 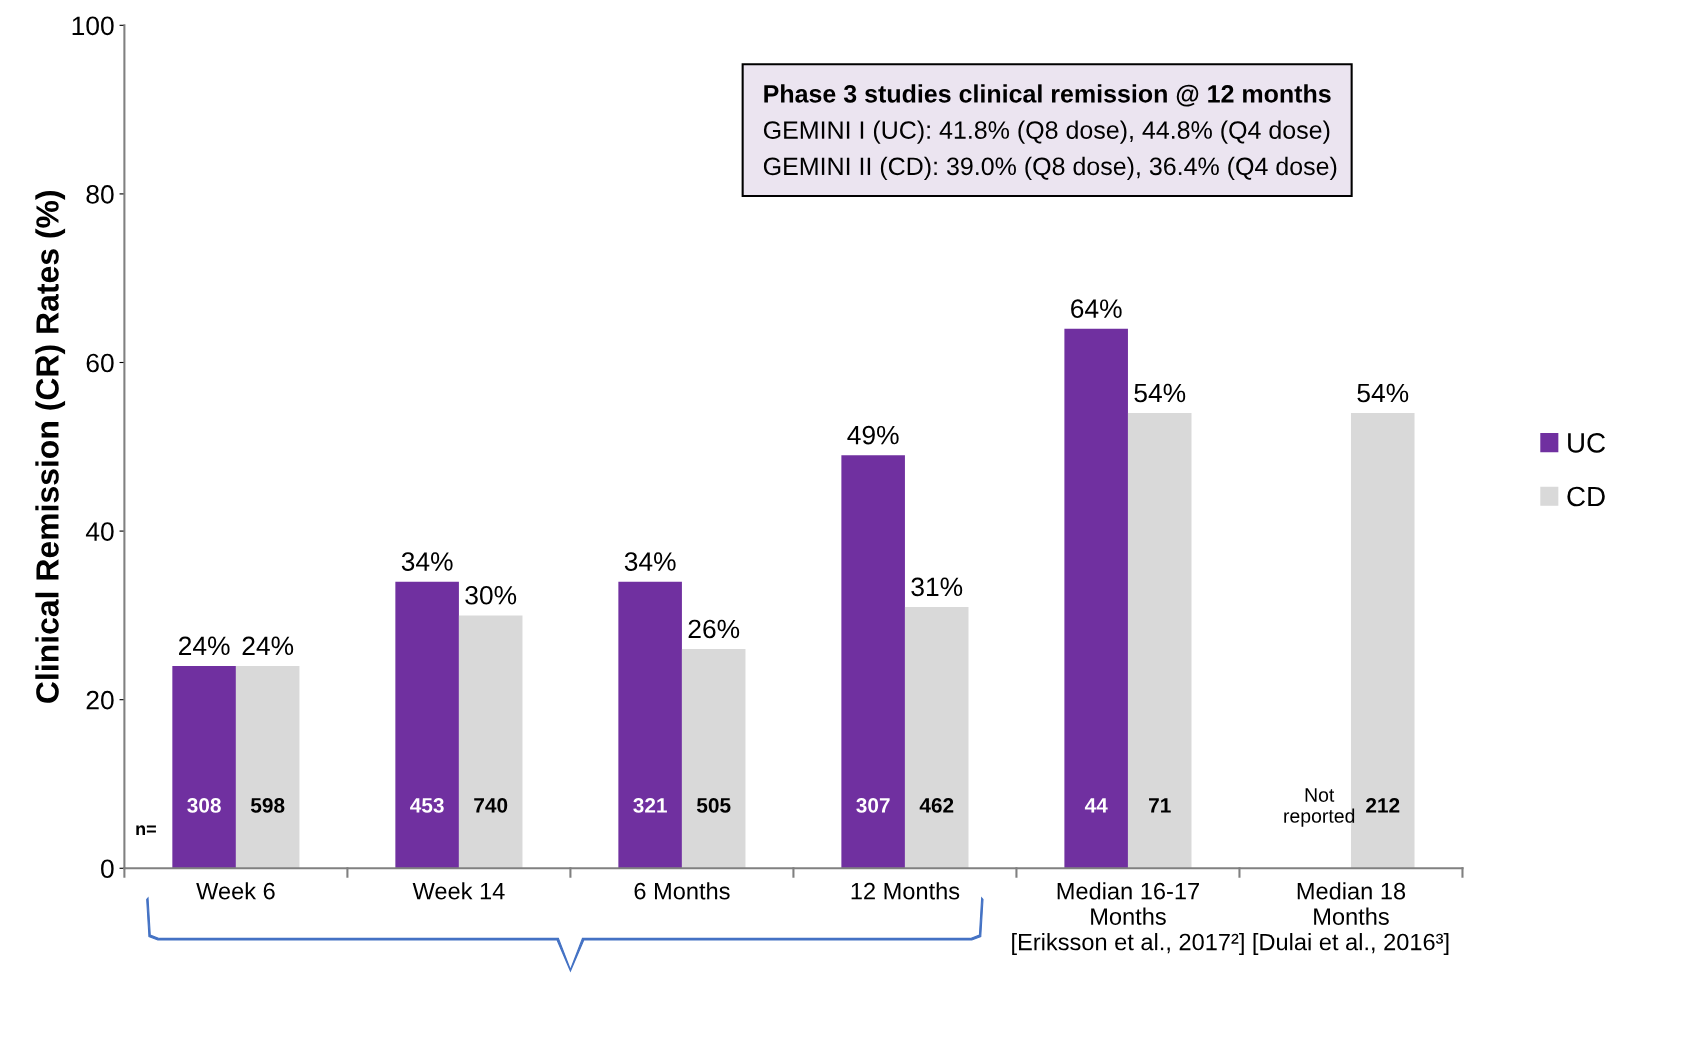 I want to click on data-label: 49%, so click(x=873, y=435).